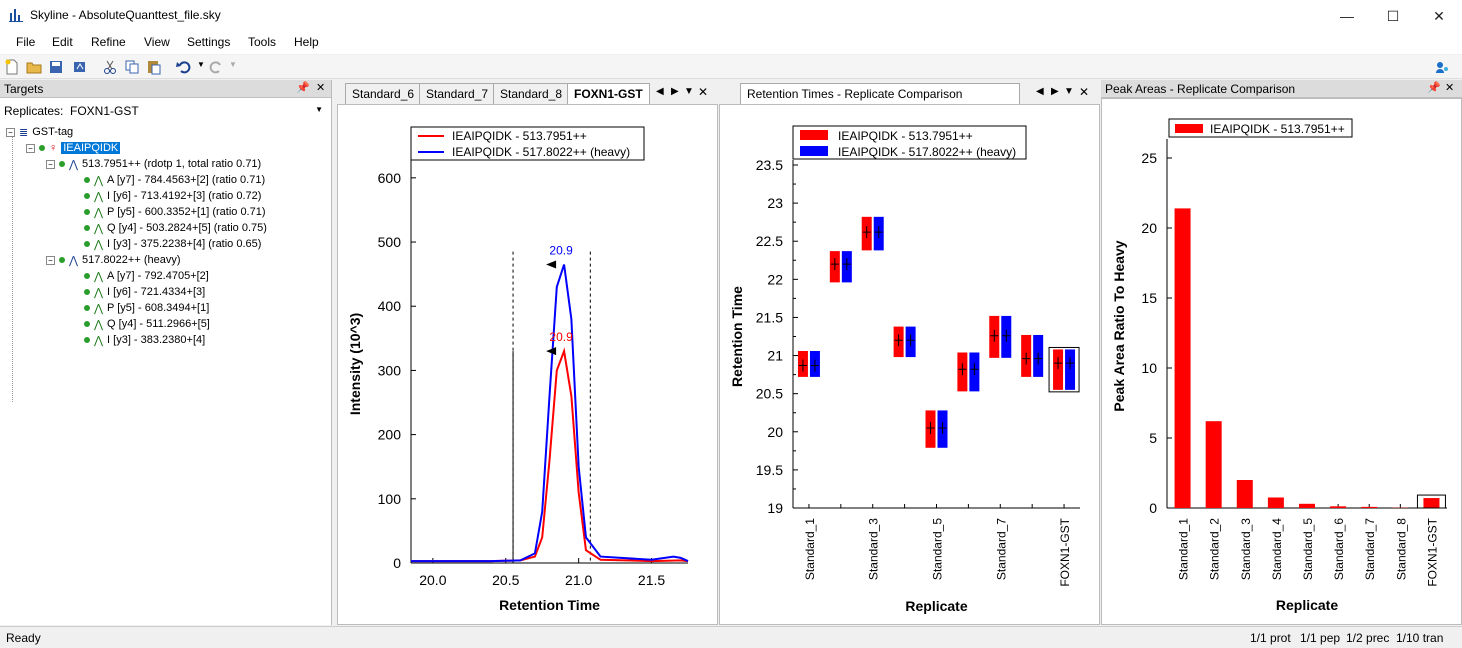  Describe the element at coordinates (99, 244) in the screenshot. I see `transition-peak-icon: ⋀` at that location.